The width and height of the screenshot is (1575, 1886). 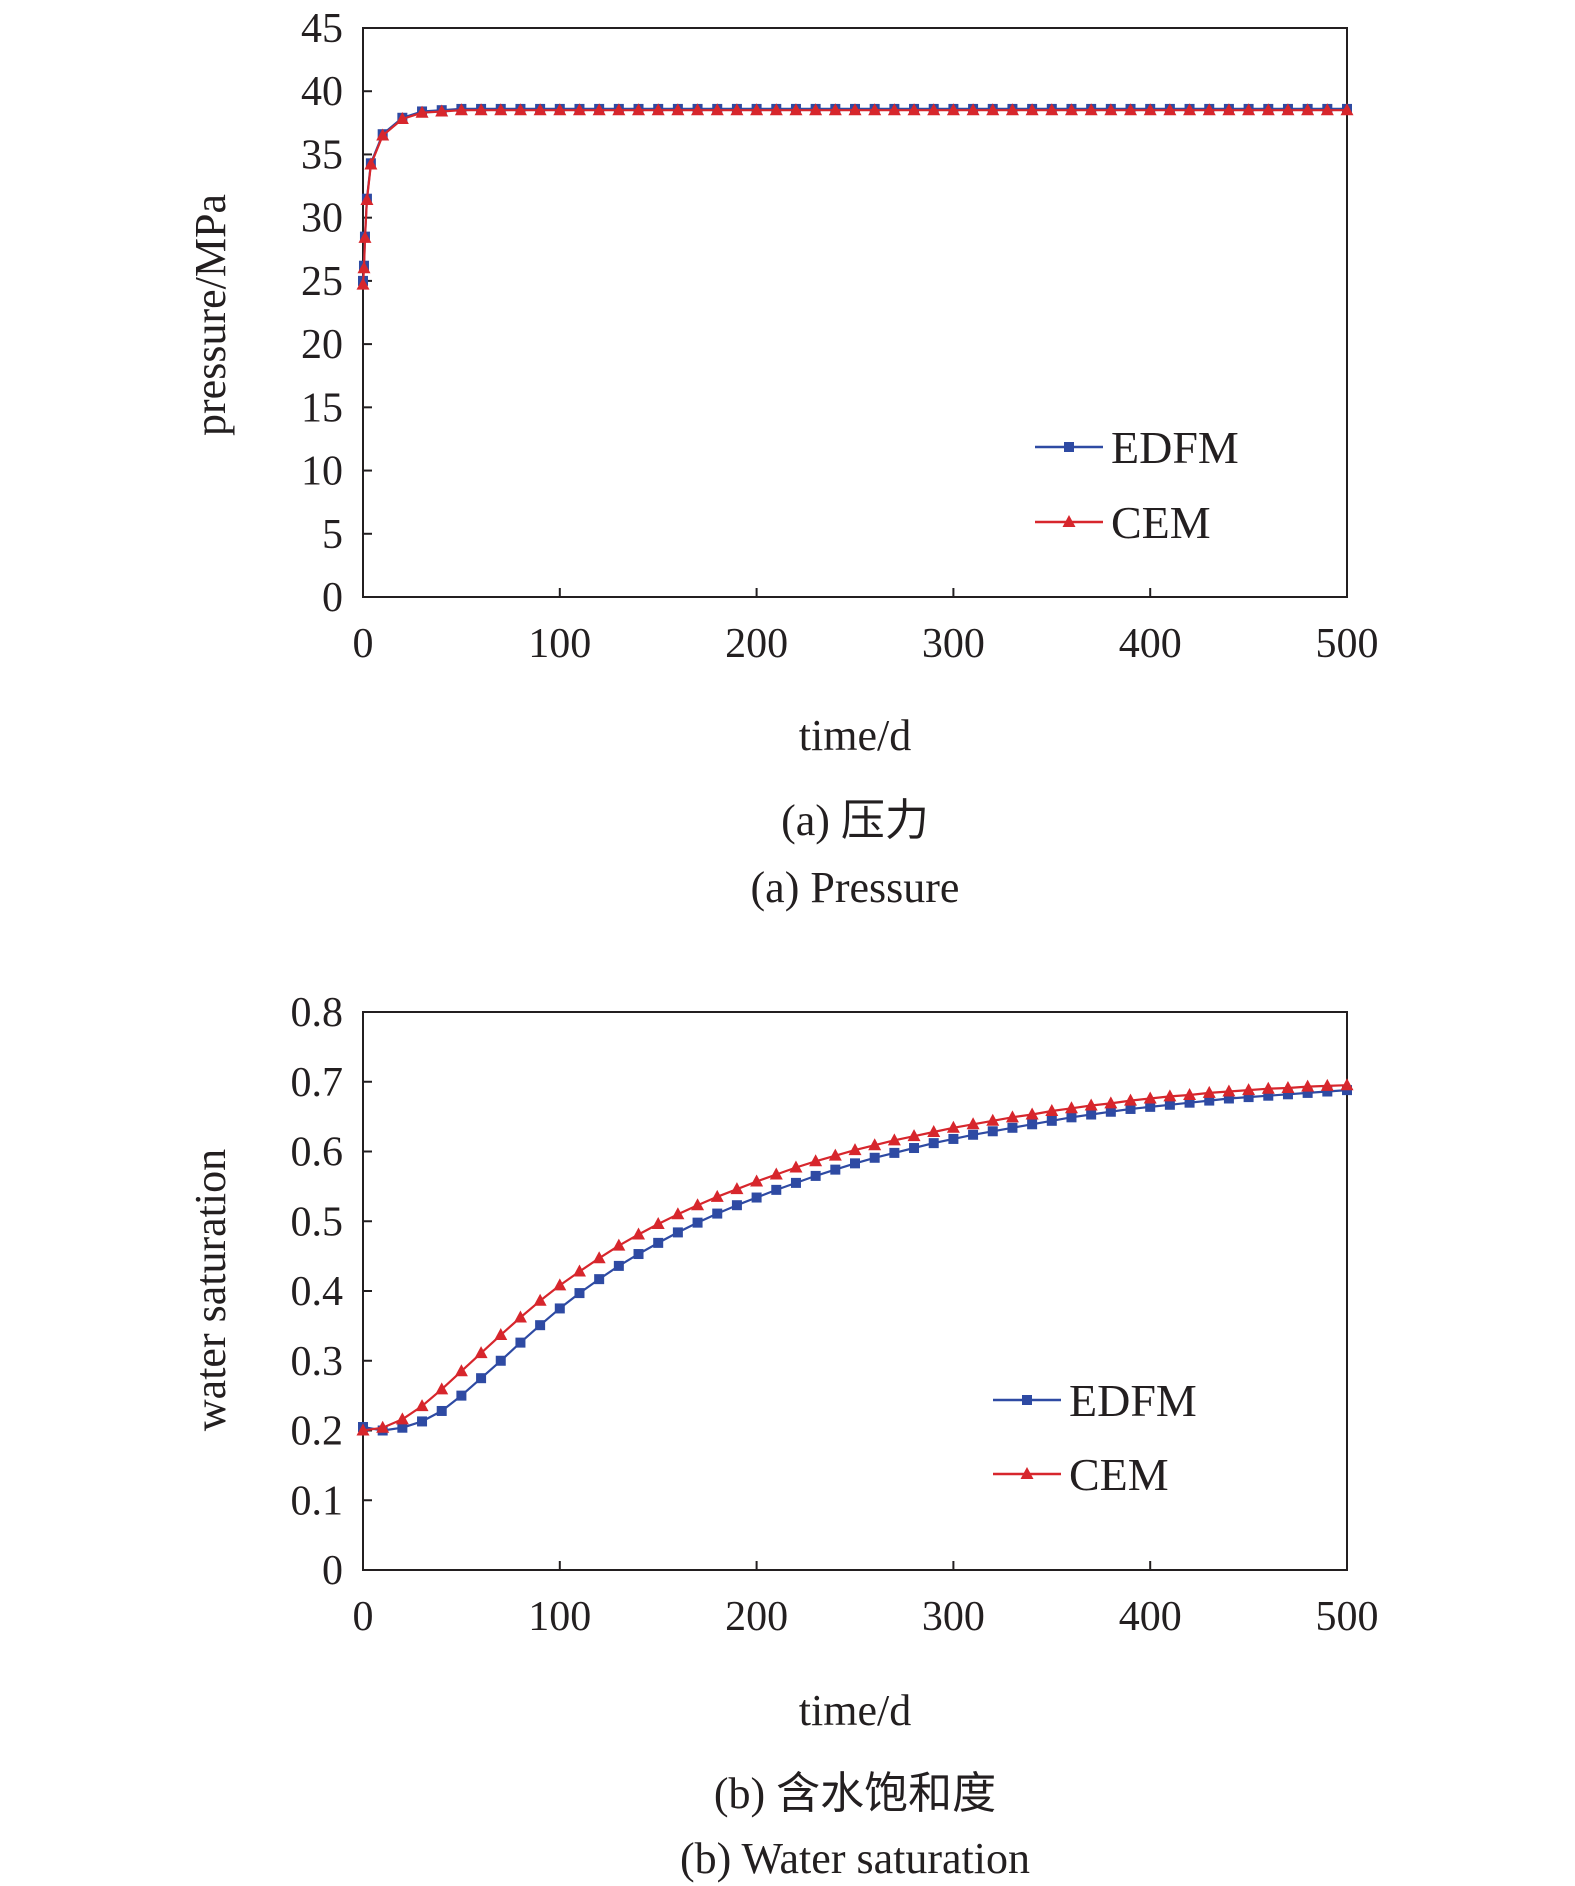 What do you see at coordinates (322, 155) in the screenshot?
I see `y-tick-label: 35` at bounding box center [322, 155].